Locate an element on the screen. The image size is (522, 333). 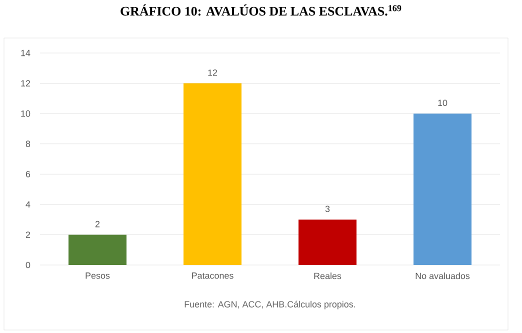
y-tick-label: 8 is located at coordinates (28, 144).